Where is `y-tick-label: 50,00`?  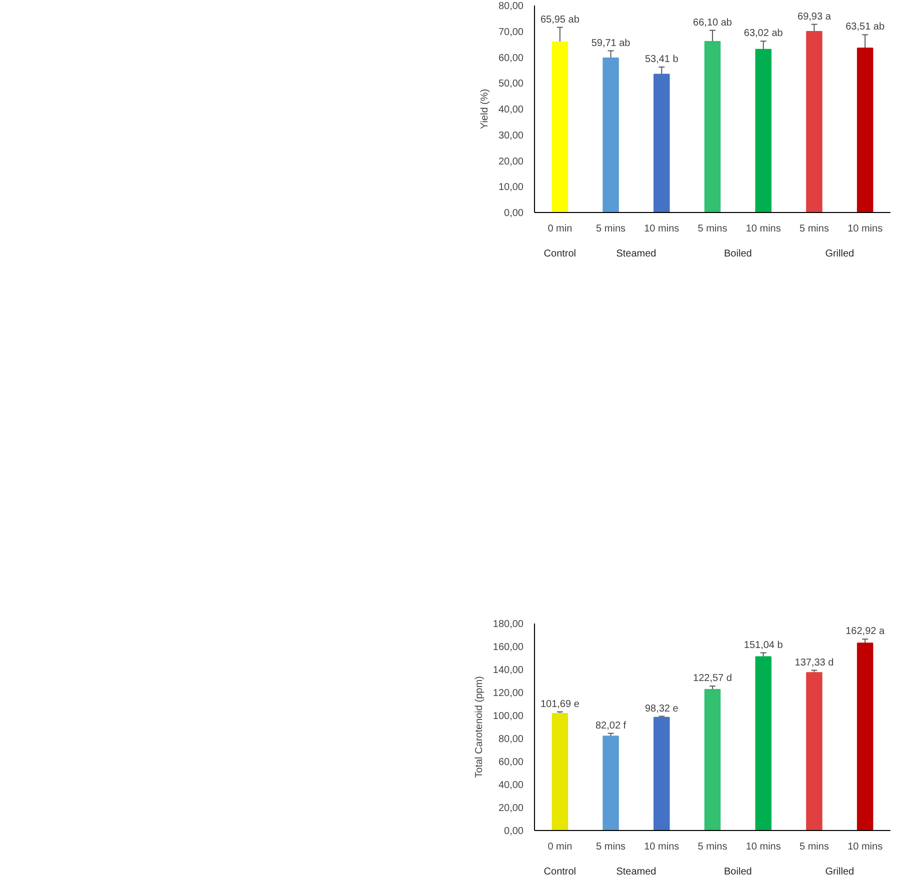
y-tick-label: 50,00 is located at coordinates (511, 84).